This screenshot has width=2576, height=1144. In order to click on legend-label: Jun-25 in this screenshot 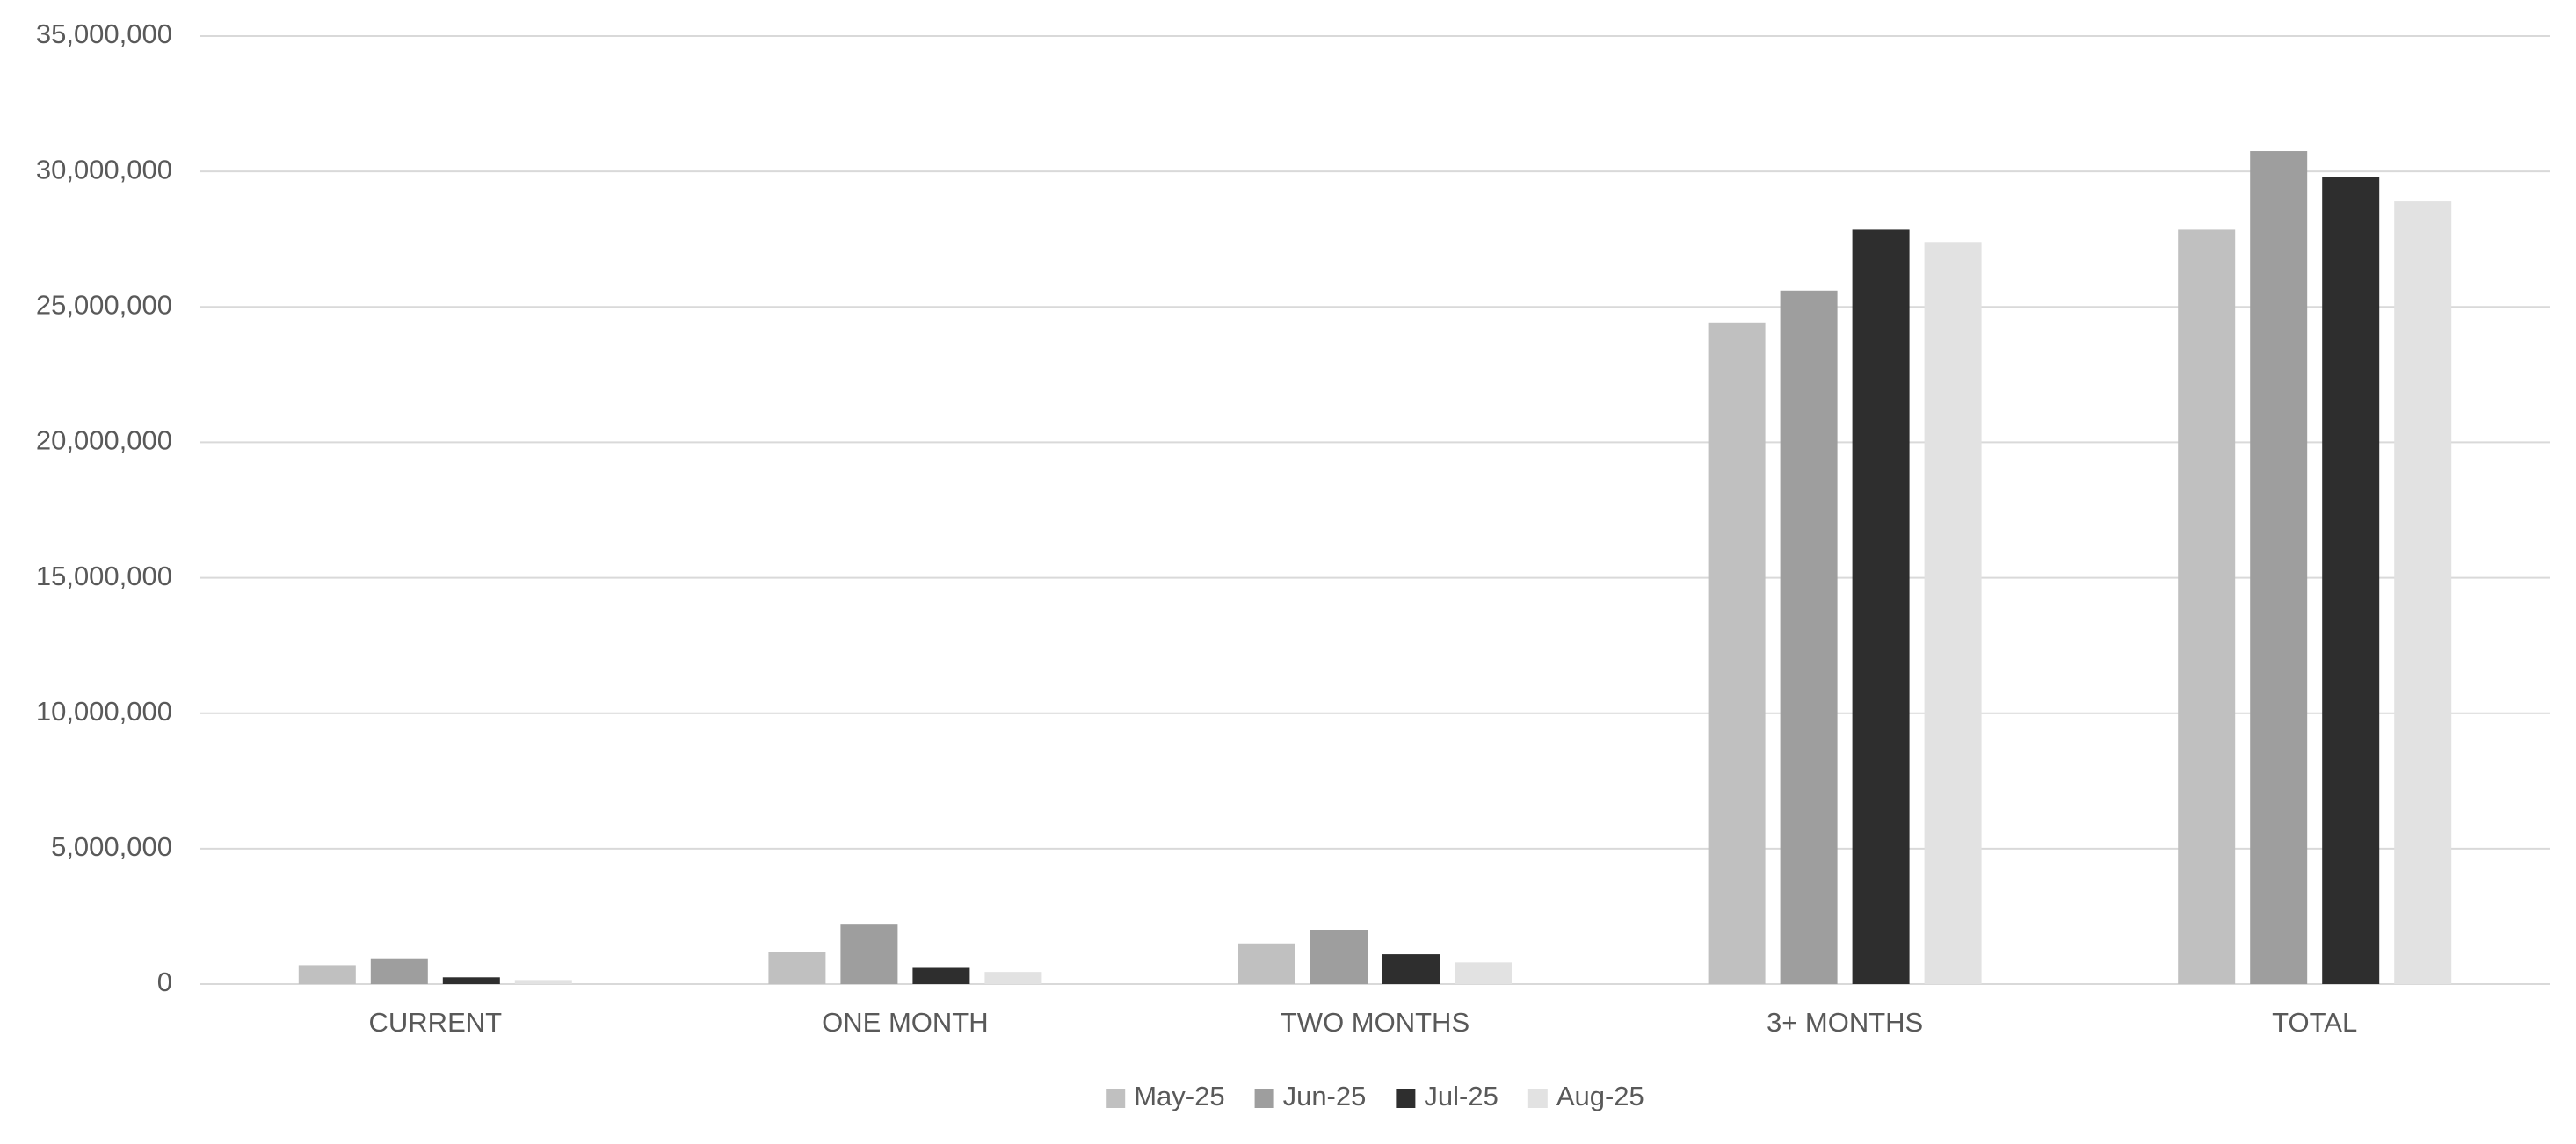, I will do `click(1325, 1096)`.